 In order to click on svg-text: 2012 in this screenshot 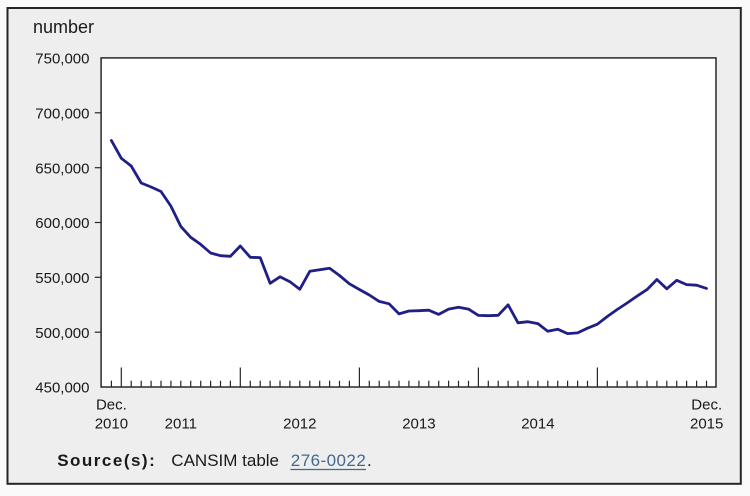, I will do `click(299, 423)`.